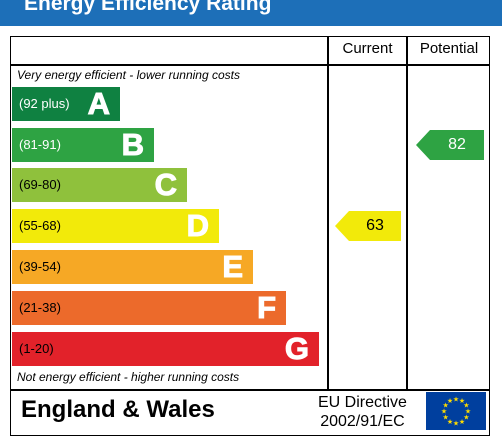 The height and width of the screenshot is (436, 502). Describe the element at coordinates (83, 145) in the screenshot. I see `band-b: (81-91) B` at that location.